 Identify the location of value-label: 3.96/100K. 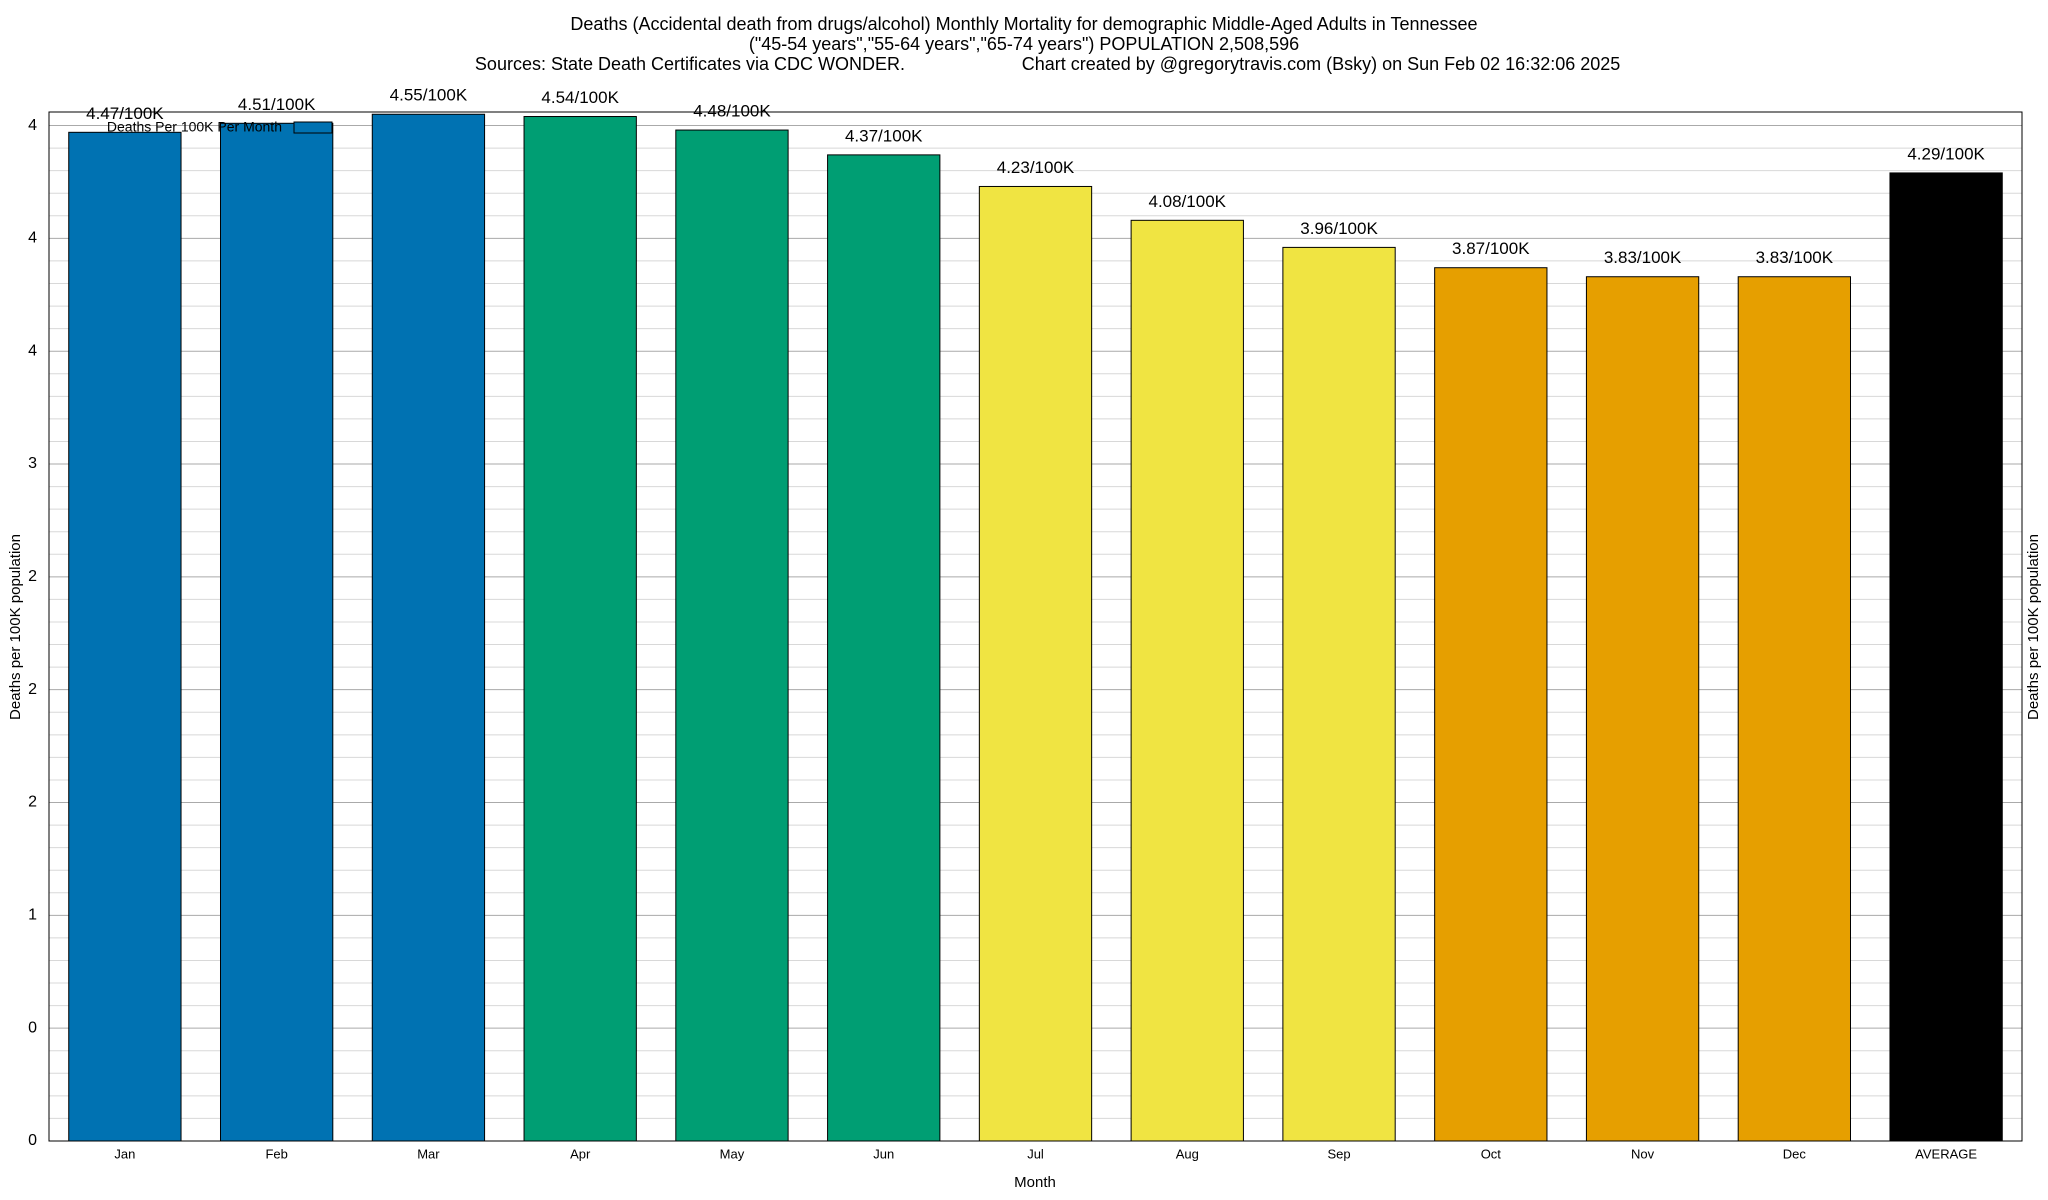
(1339, 228).